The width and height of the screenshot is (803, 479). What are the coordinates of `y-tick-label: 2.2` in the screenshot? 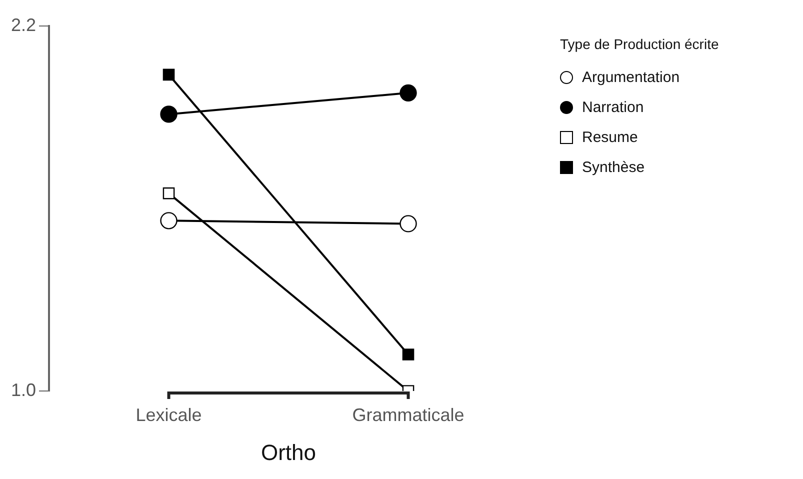 It's located at (23, 24).